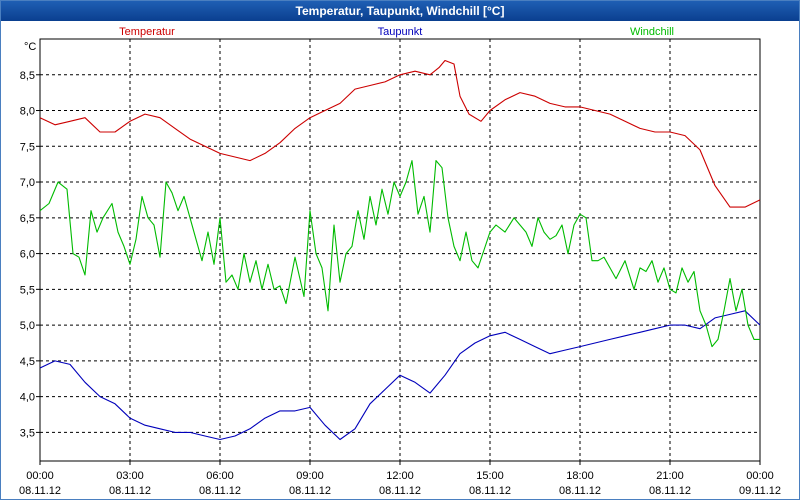  What do you see at coordinates (27, 433) in the screenshot?
I see `y-tick-label: 3,5` at bounding box center [27, 433].